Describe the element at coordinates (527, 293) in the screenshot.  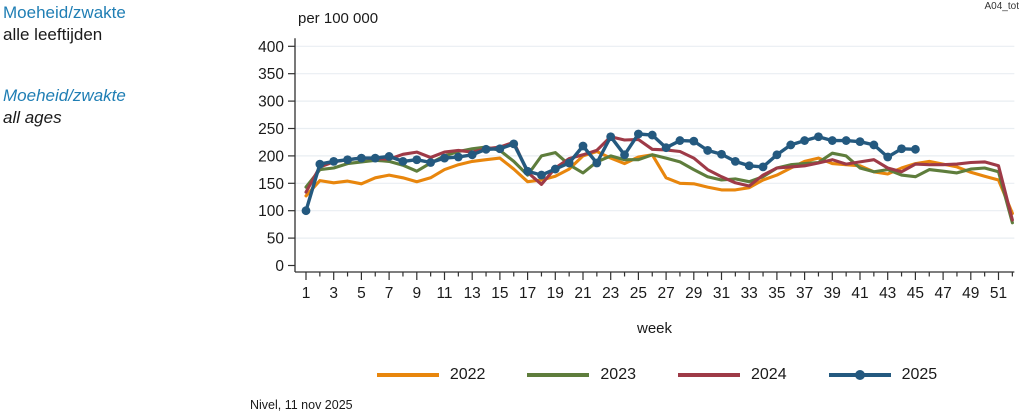
I see `svg-text: 17` at that location.